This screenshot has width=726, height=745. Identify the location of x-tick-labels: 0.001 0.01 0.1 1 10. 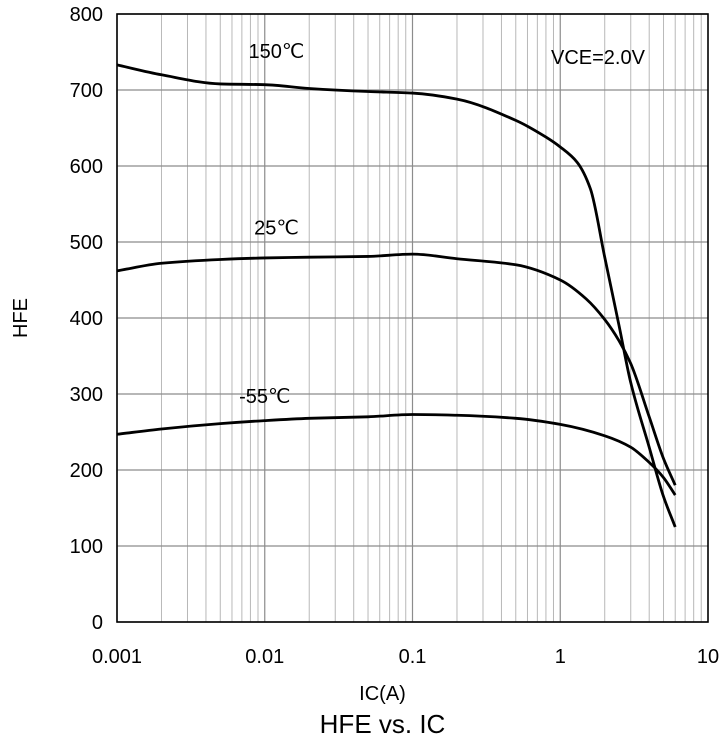
(405, 657).